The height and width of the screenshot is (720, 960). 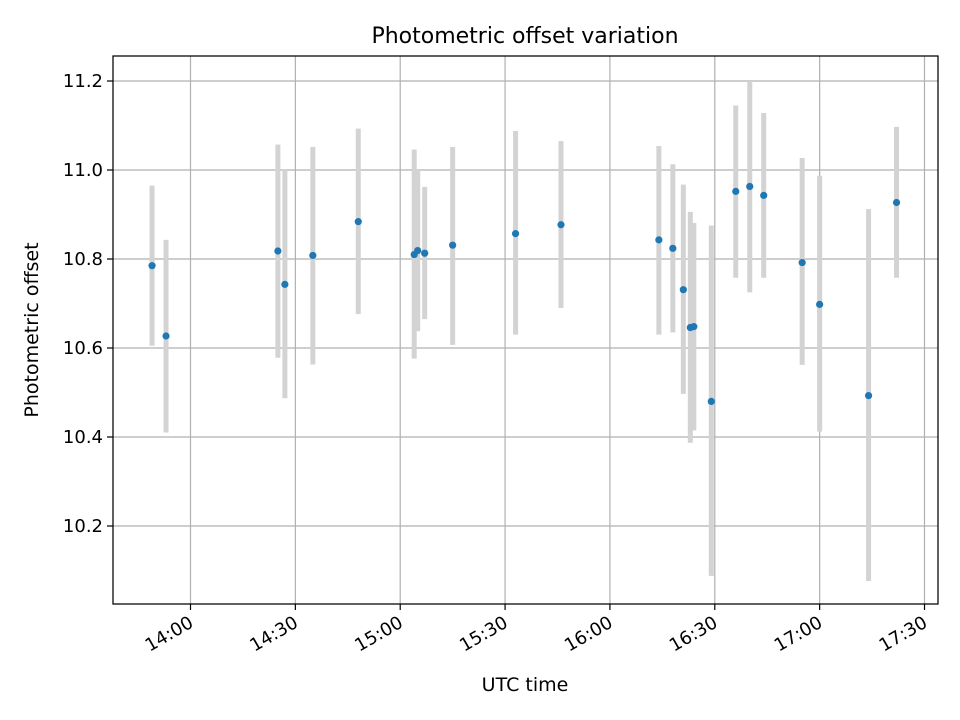 I want to click on x-tick-label: 14:30, so click(x=273, y=634).